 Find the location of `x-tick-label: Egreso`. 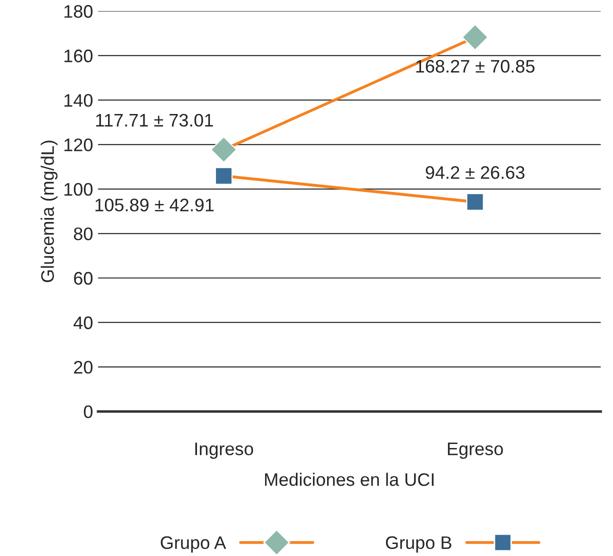

x-tick-label: Egreso is located at coordinates (475, 450).